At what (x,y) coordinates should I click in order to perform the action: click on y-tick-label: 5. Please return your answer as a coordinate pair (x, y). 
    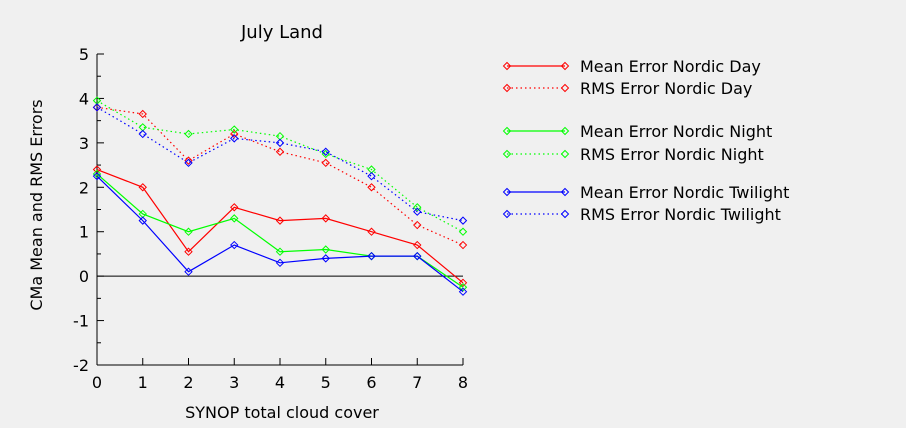
    Looking at the image, I should click on (84, 54).